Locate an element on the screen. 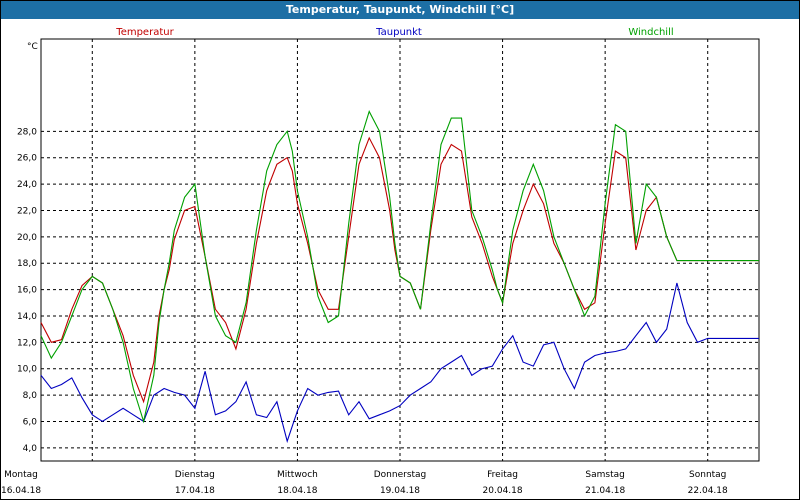 The height and width of the screenshot is (500, 800). x-tick-date: 17.04.18 is located at coordinates (195, 491).